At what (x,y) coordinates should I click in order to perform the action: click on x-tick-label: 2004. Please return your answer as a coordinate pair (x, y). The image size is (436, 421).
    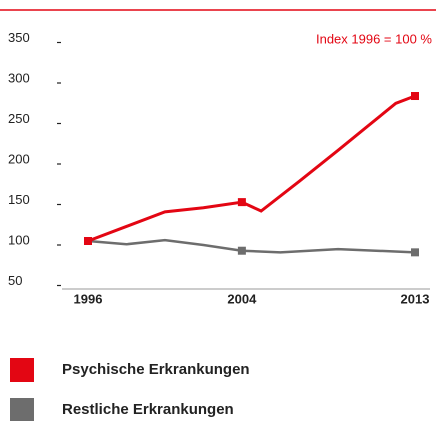
    Looking at the image, I should click on (242, 298).